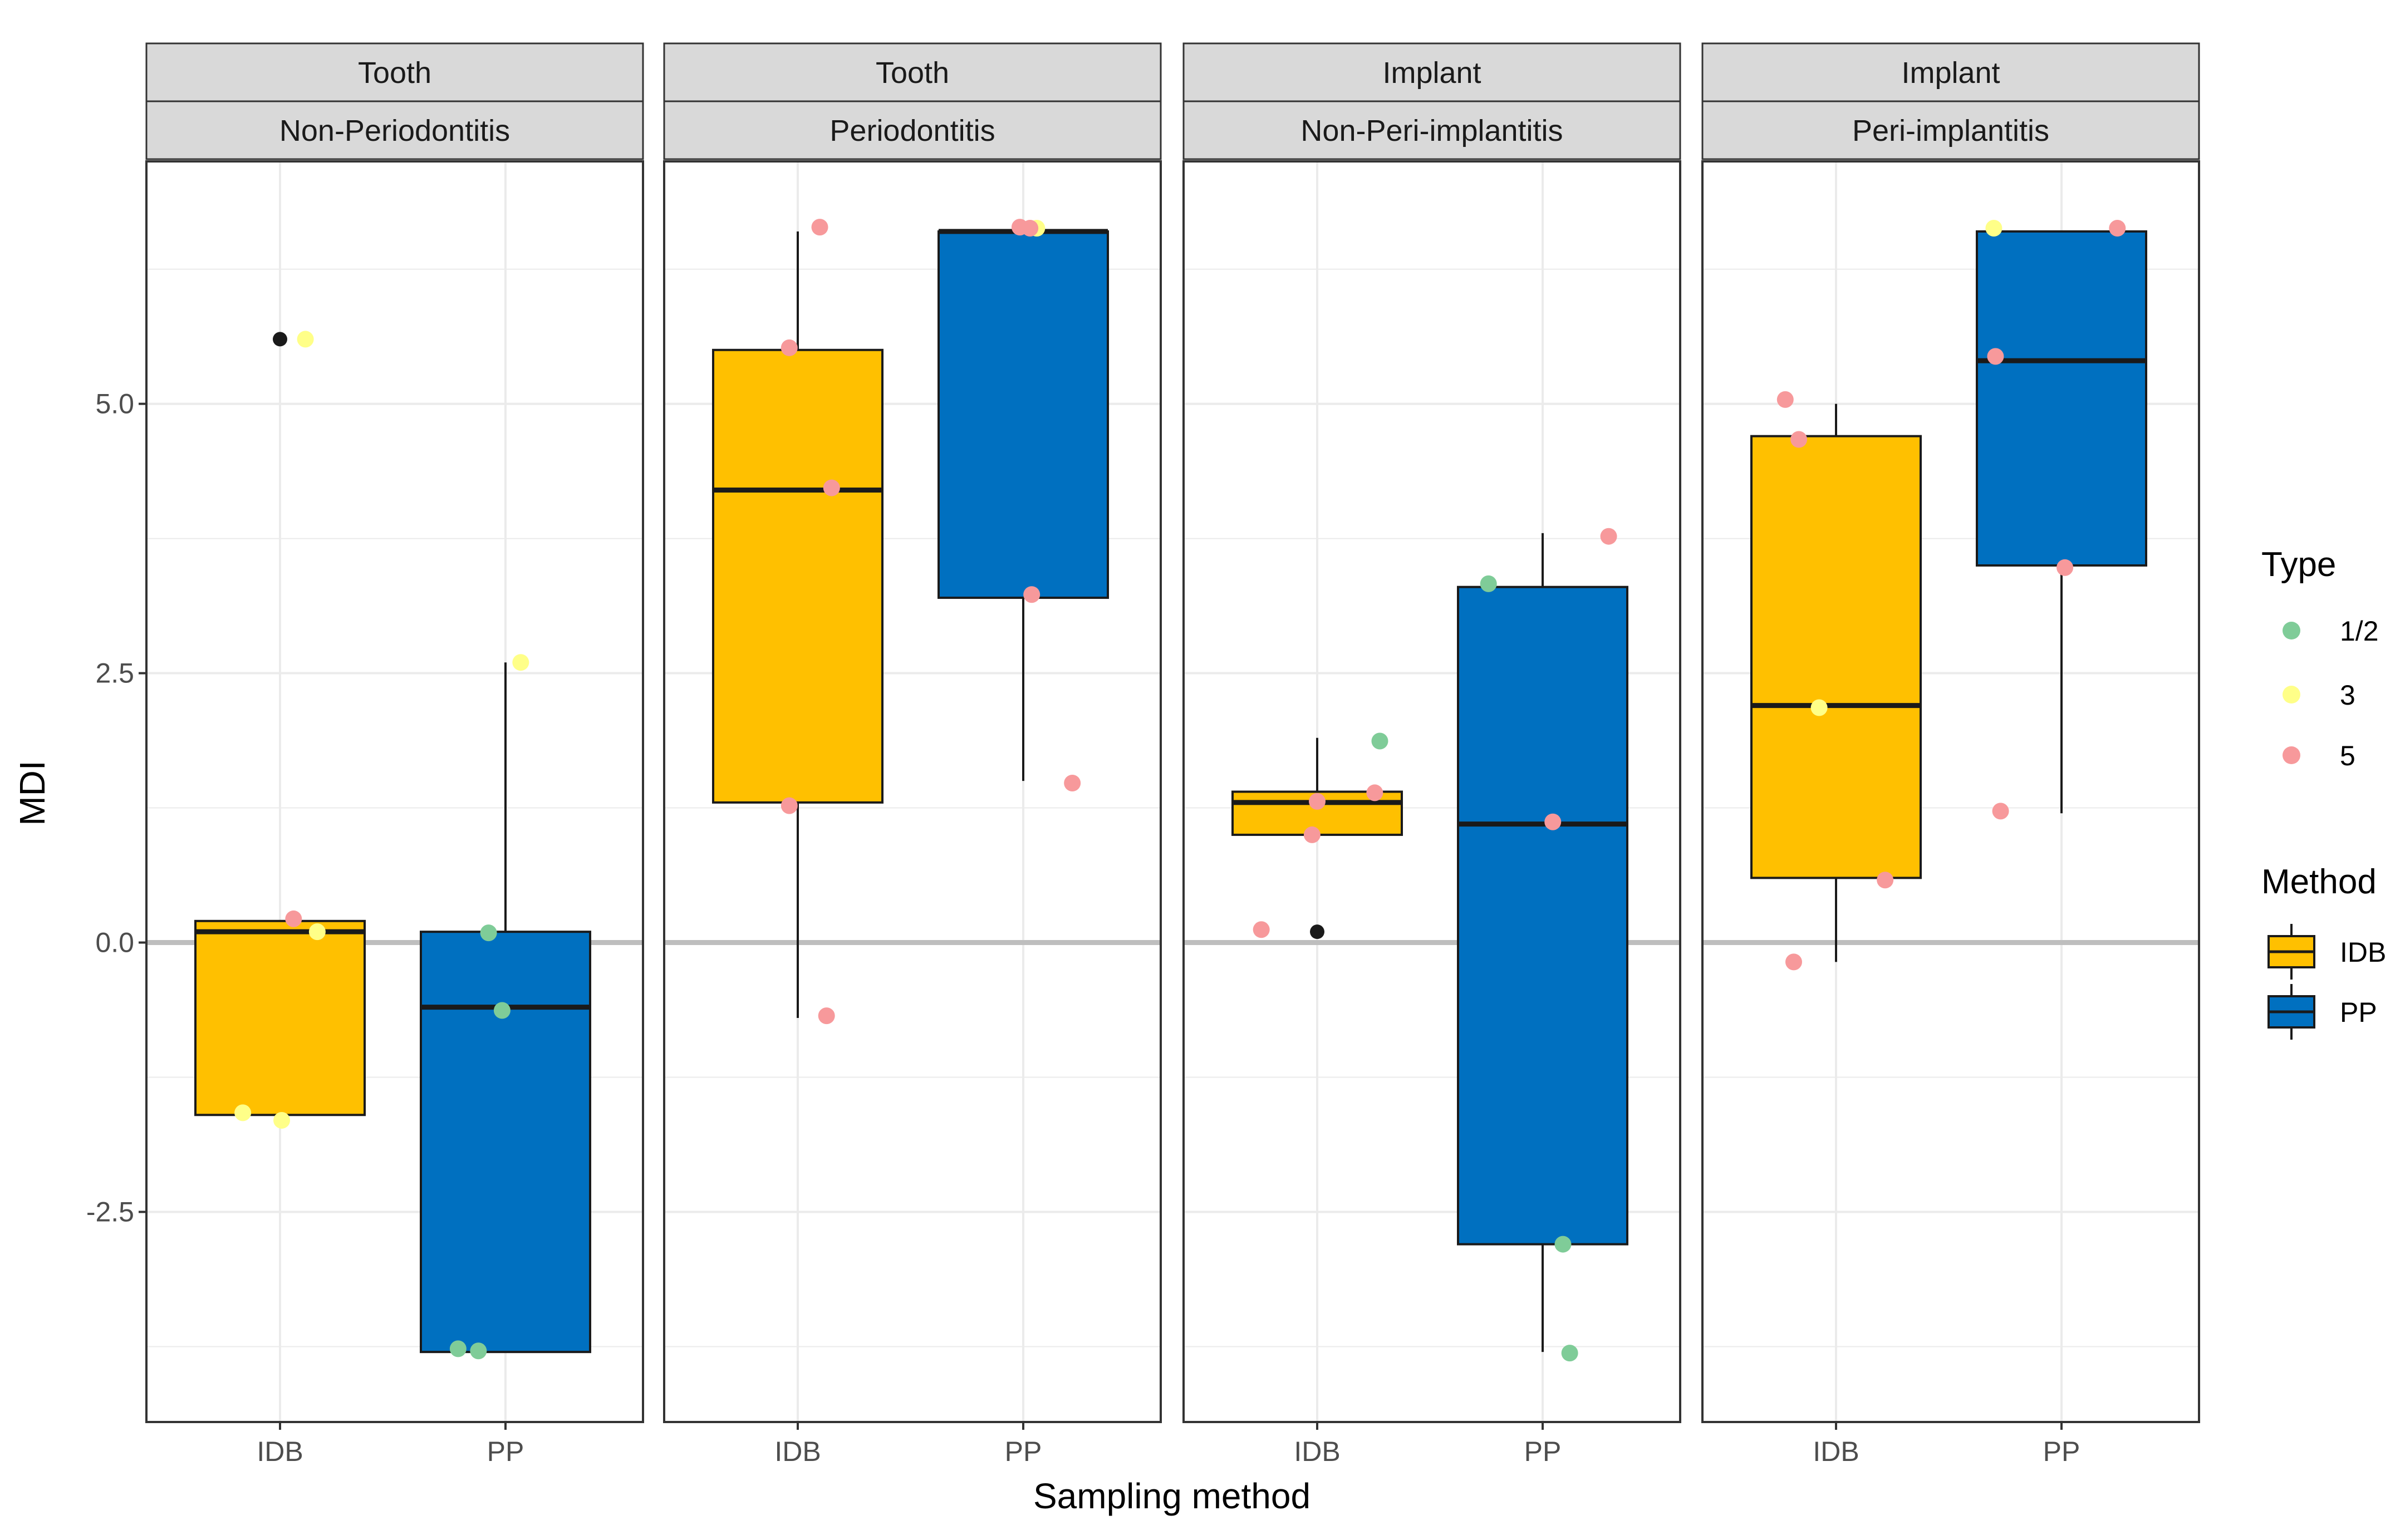 The image size is (2405, 1540). I want to click on legend-label-type-3: 5, so click(2347, 755).